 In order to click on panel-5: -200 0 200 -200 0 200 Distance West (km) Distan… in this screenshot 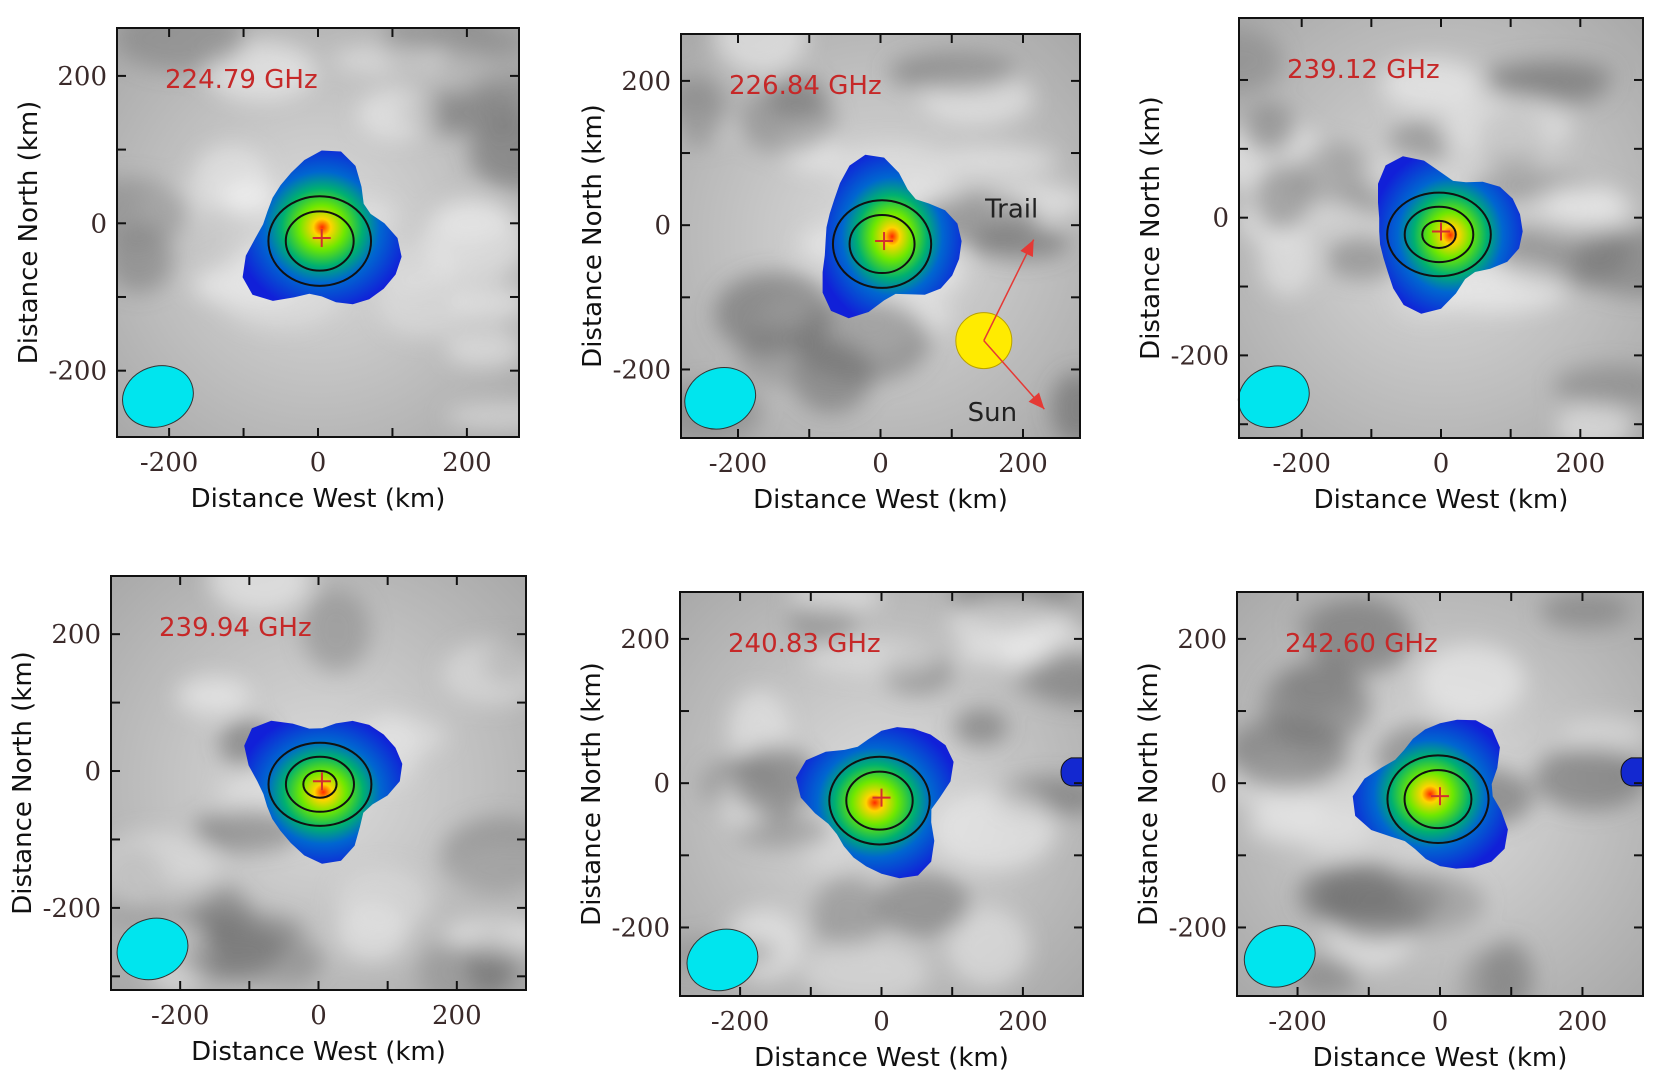, I will do `click(830, 832)`.